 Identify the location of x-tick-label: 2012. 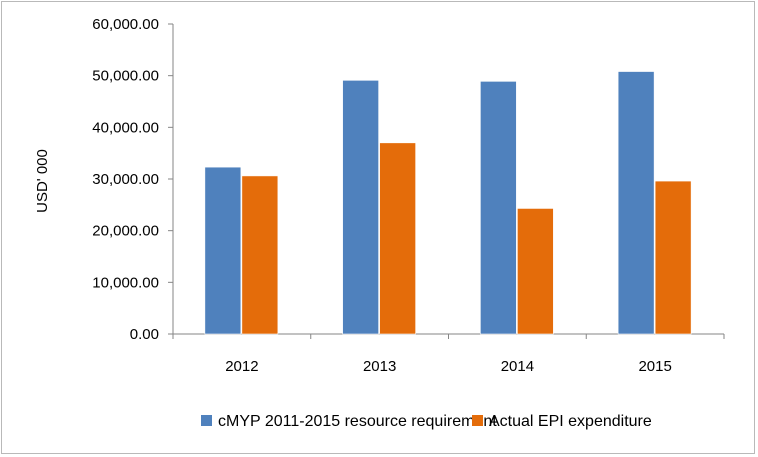
(241, 366).